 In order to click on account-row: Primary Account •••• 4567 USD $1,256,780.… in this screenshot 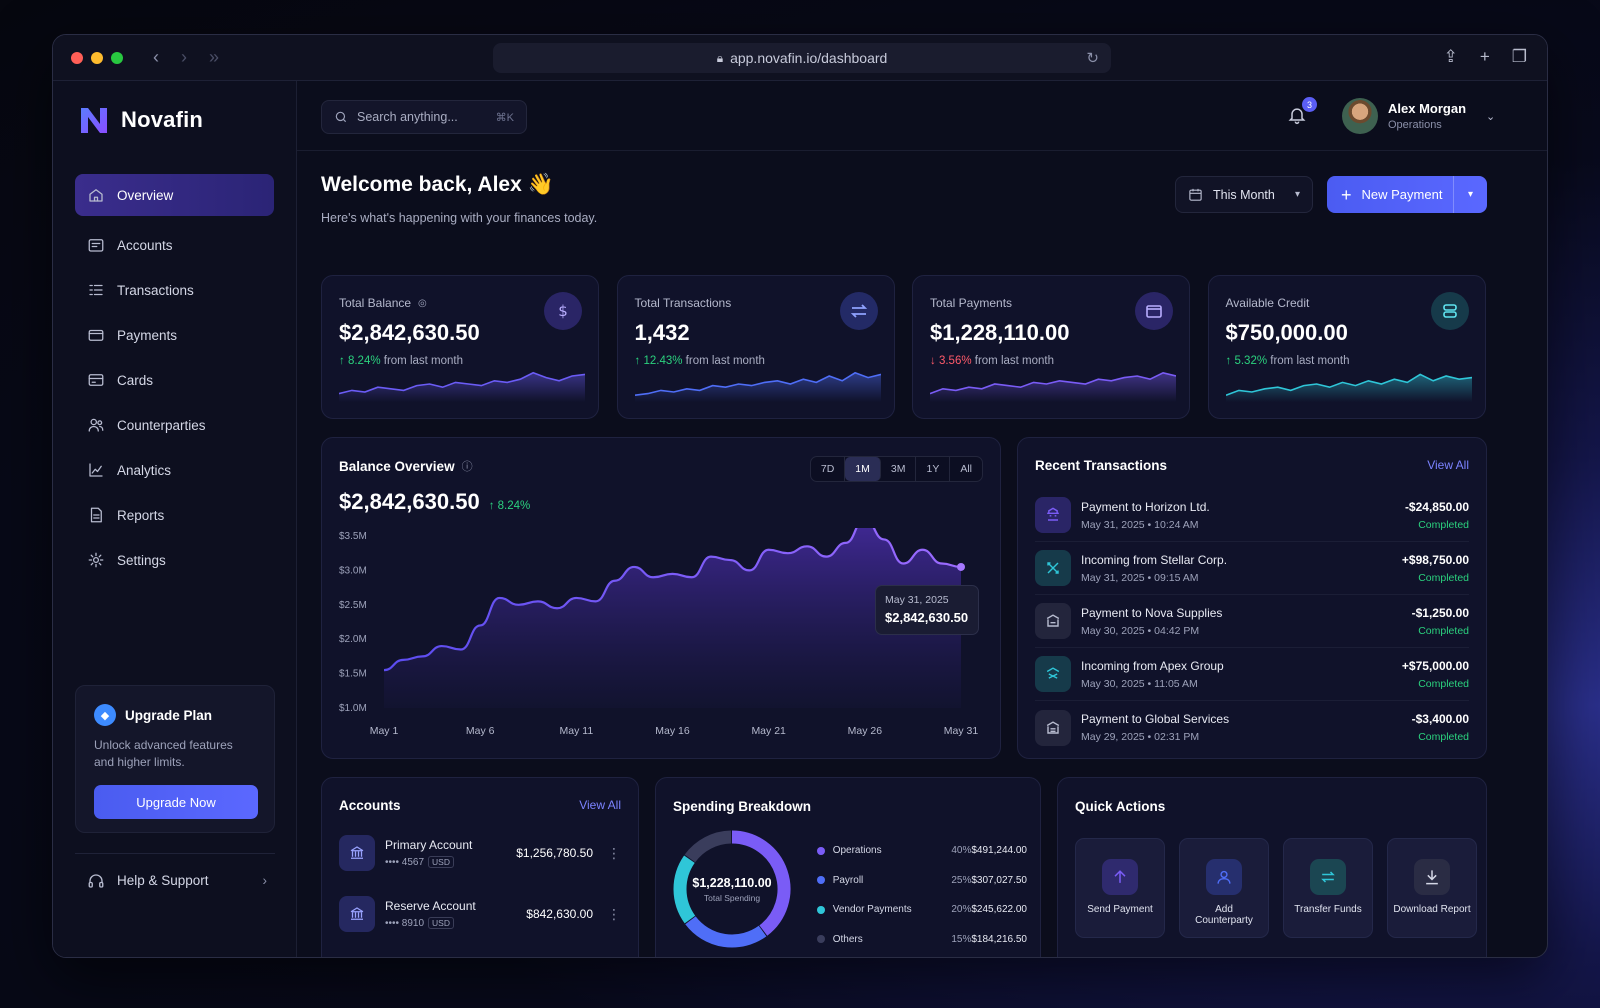, I will do `click(480, 853)`.